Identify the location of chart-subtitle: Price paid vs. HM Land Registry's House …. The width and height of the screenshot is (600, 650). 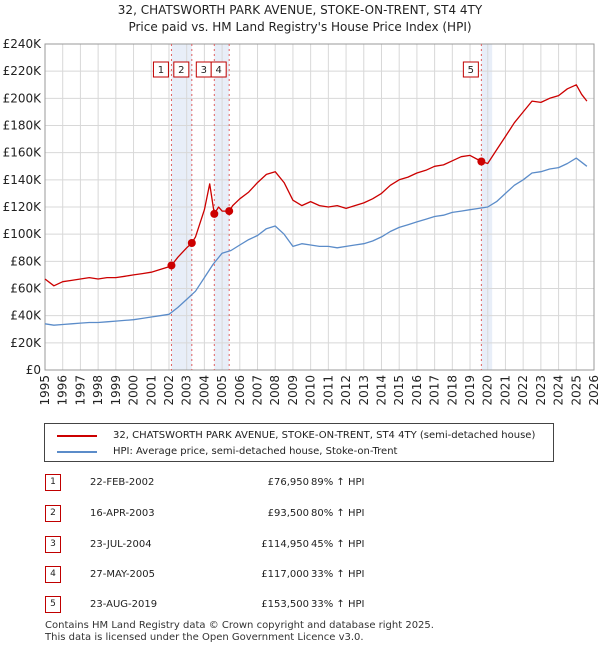
(300, 27).